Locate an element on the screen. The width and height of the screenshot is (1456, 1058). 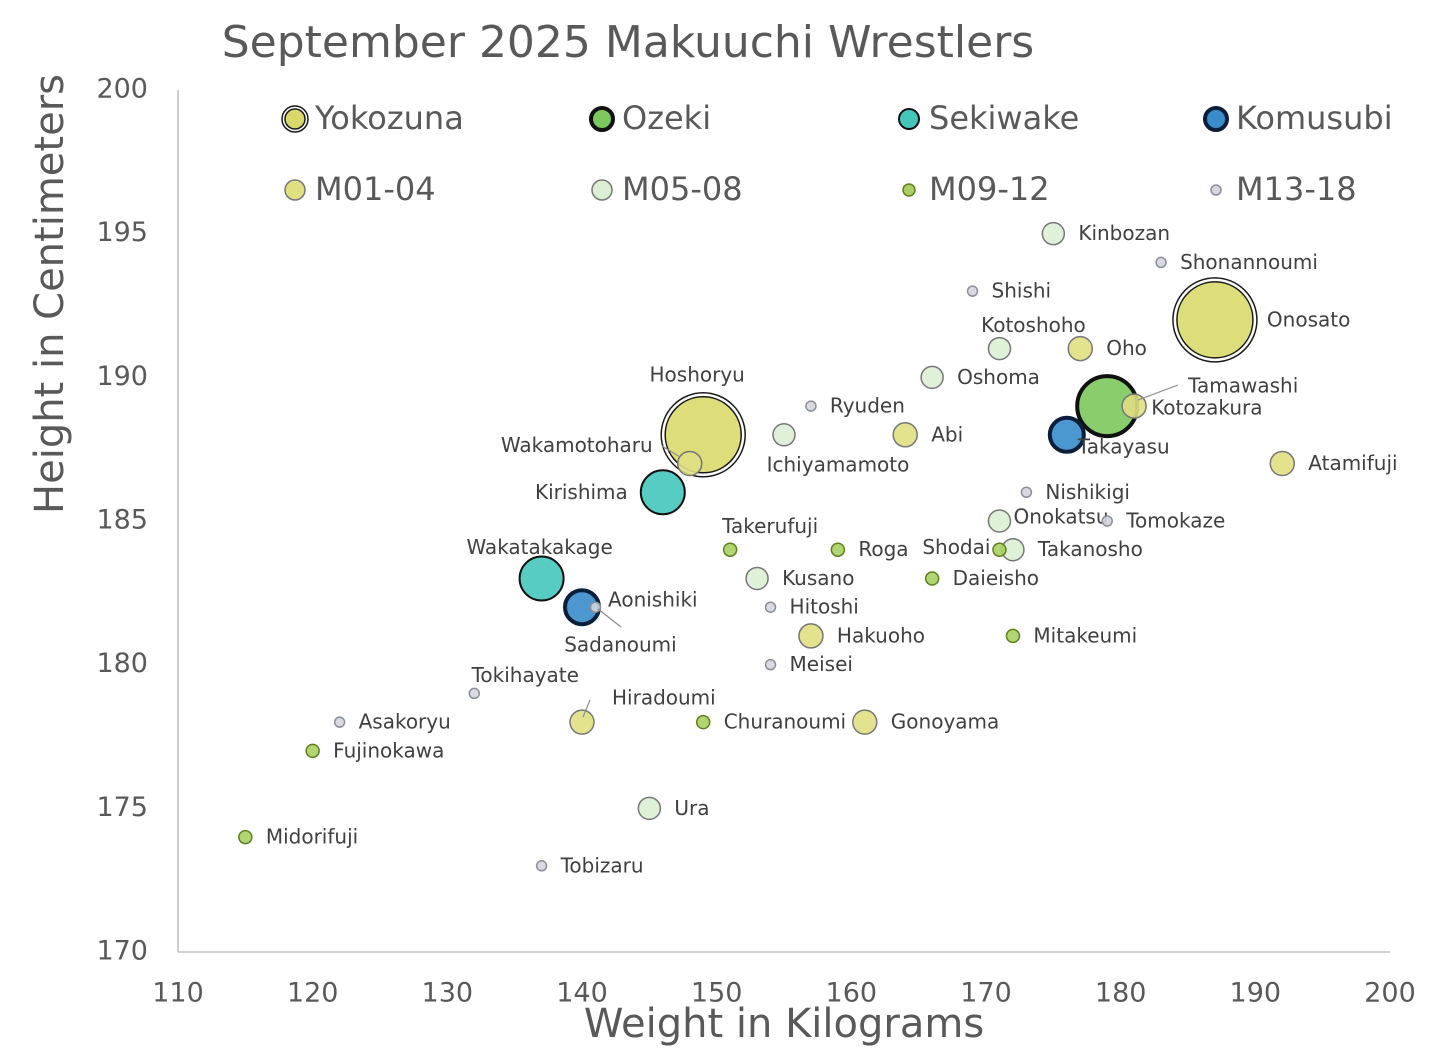
x-tick-label: 130 is located at coordinates (448, 993).